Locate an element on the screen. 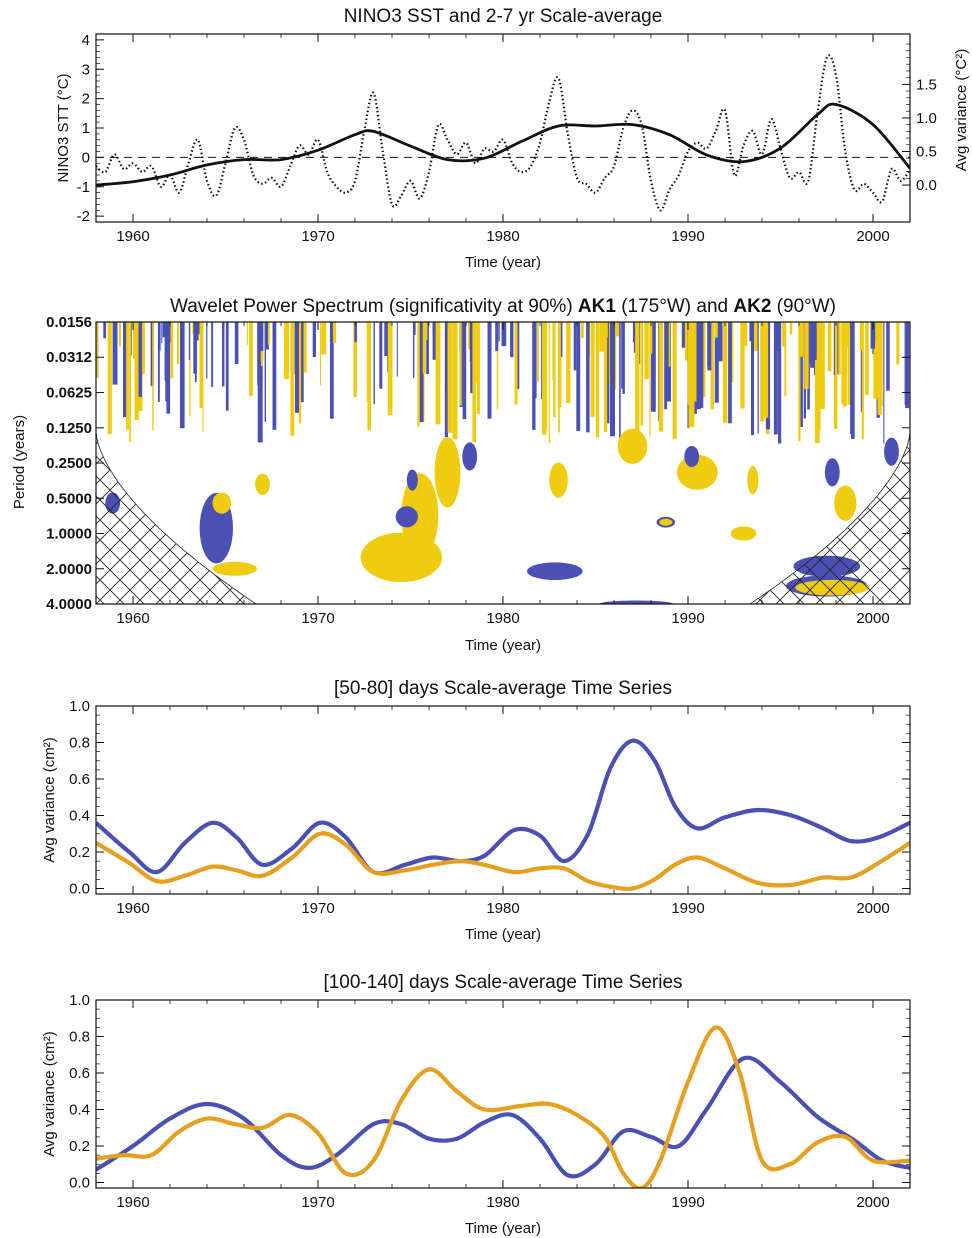 This screenshot has height=1238, width=972. band_100_140-ytick-label: 0.0 is located at coordinates (79, 1183).